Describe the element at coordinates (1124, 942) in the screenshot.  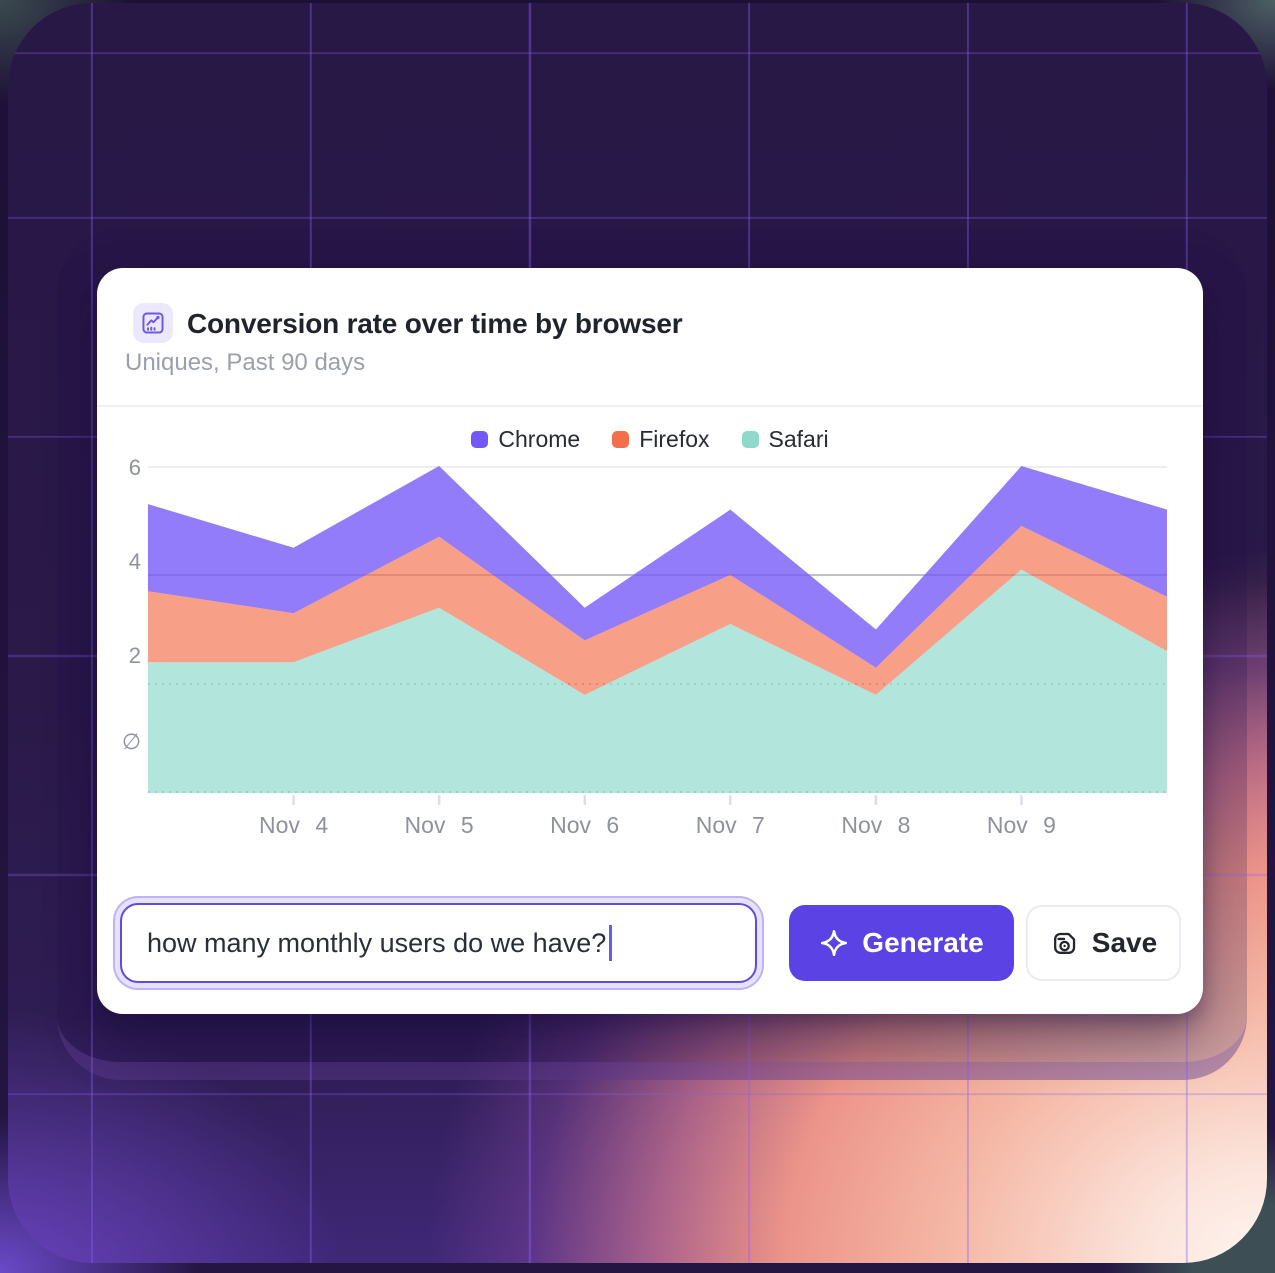
I see `save-button-label: Save` at that location.